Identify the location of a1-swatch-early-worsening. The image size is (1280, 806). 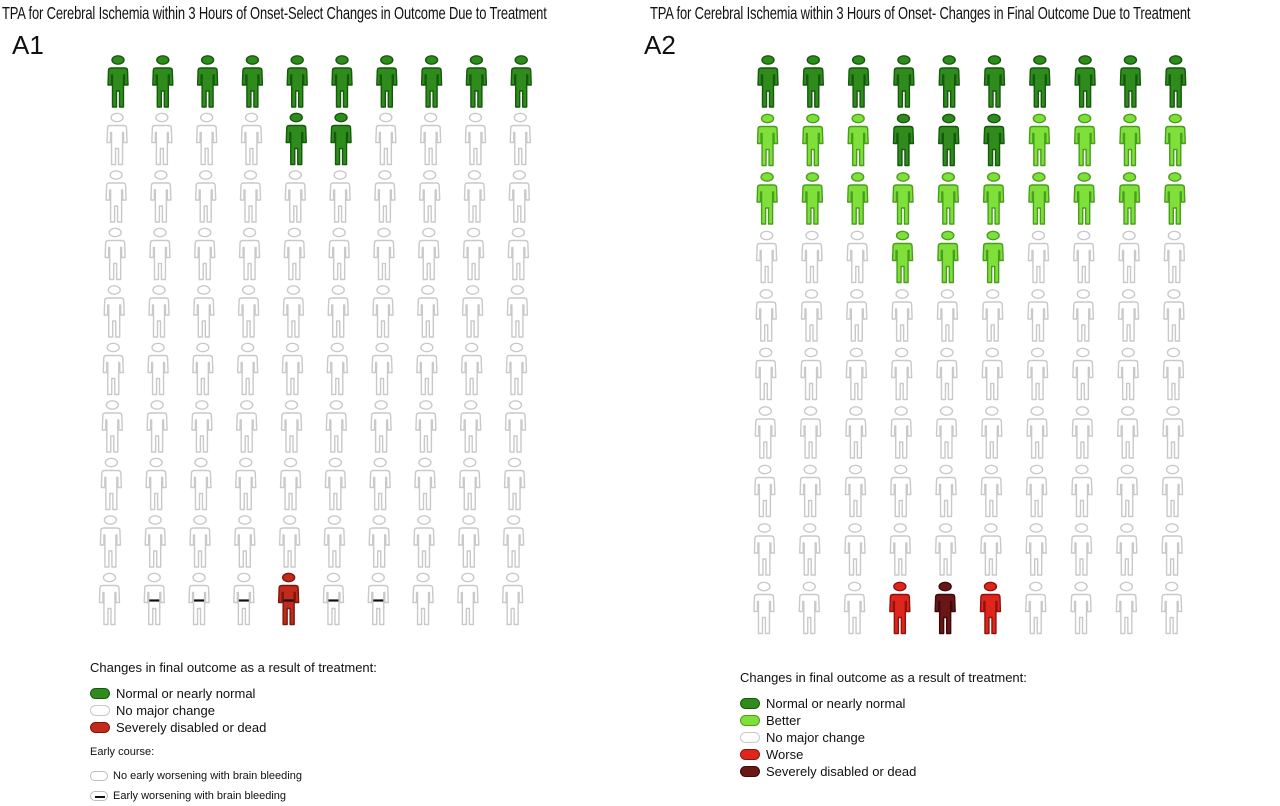
(99, 796).